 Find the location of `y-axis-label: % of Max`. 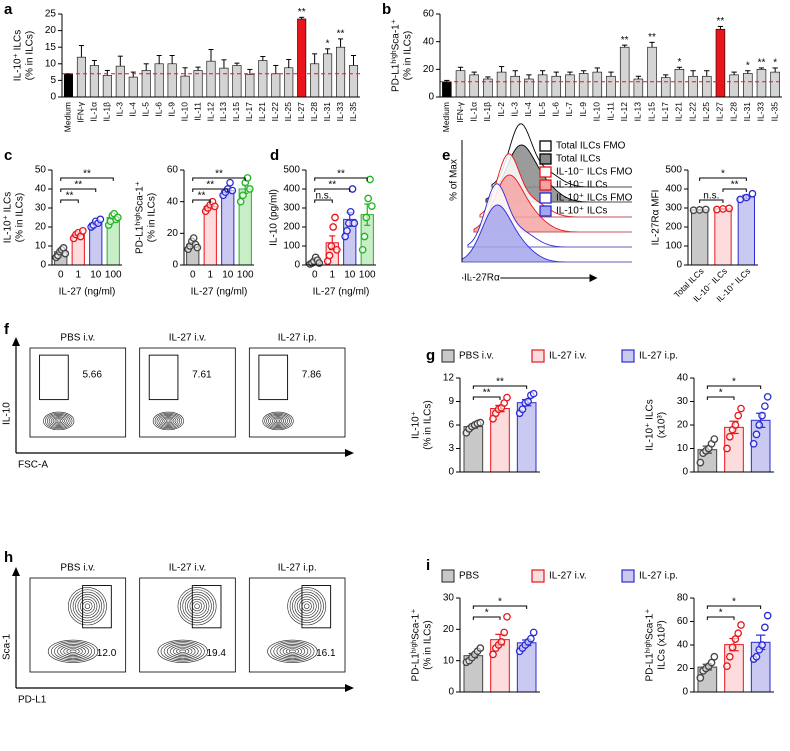

y-axis-label: % of Max is located at coordinates (454, 180).